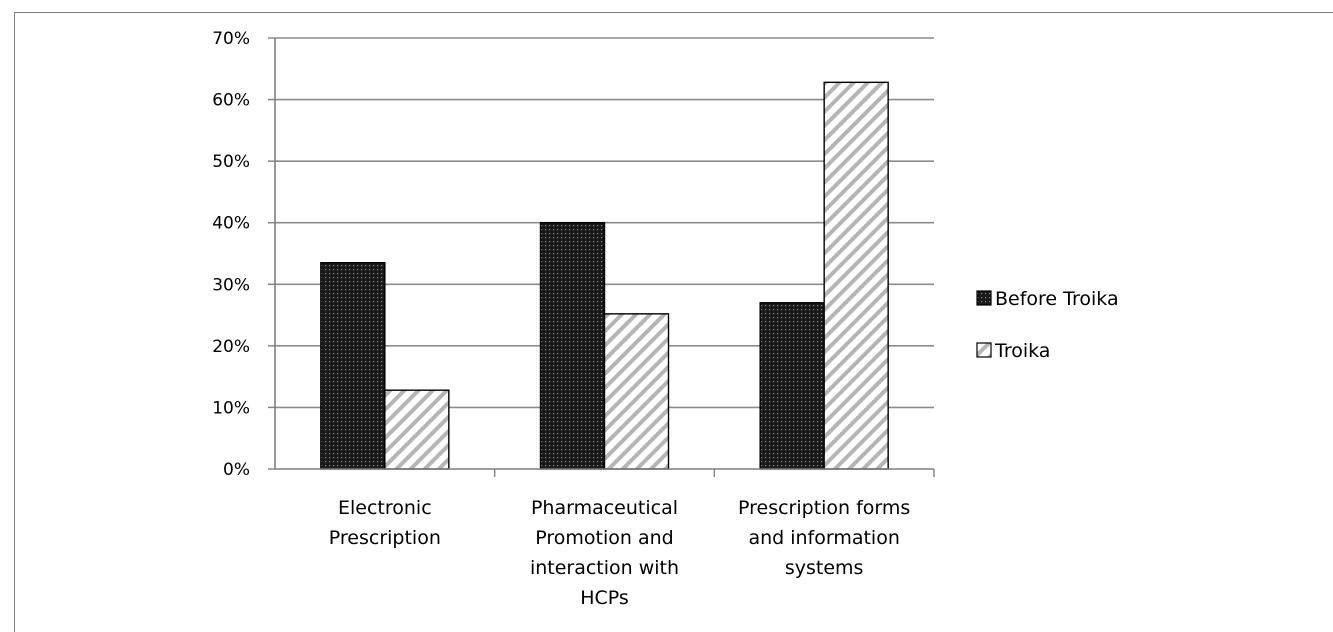  Describe the element at coordinates (231, 254) in the screenshot. I see `y-axis-tick-labels: 0% 10% 20% 30% 40% 50% 60% 70%` at that location.